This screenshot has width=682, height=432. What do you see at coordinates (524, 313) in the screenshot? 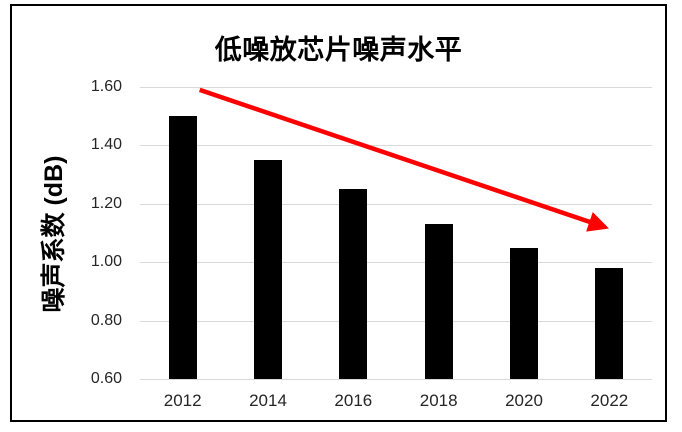
I see `bar-2020` at bounding box center [524, 313].